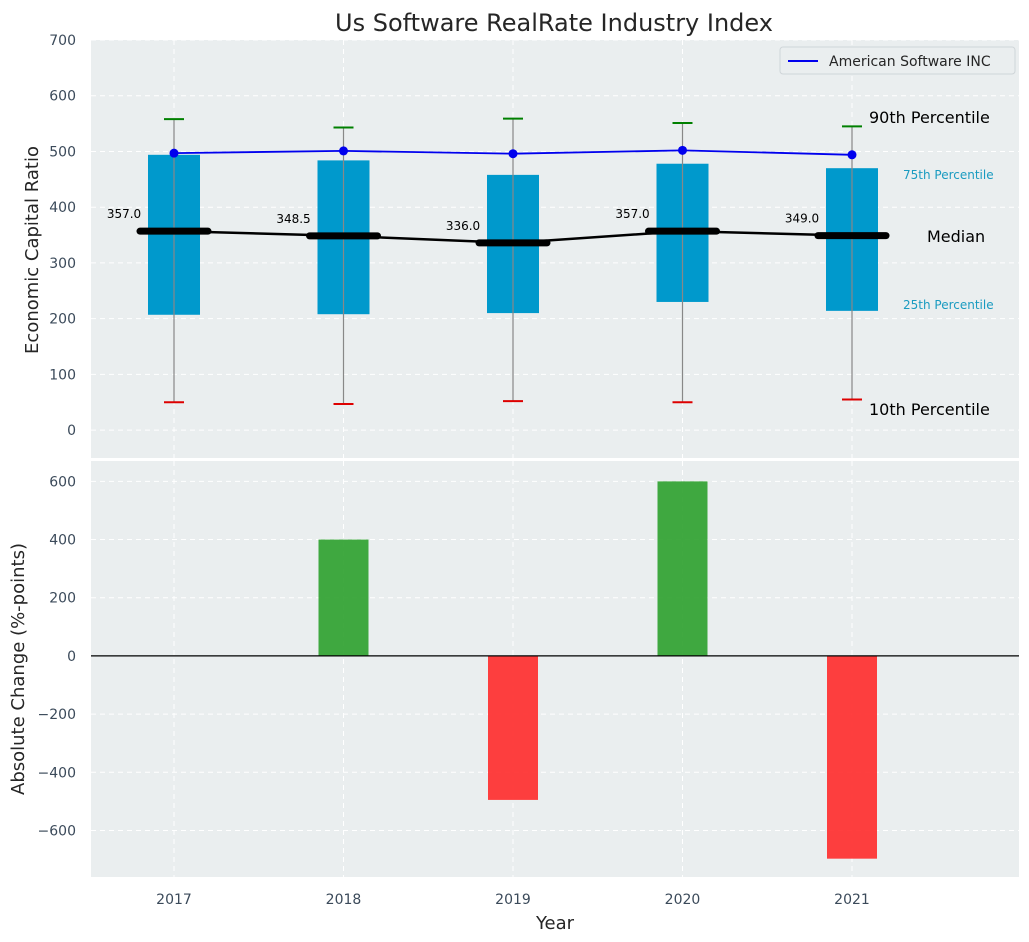 This screenshot has width=1029, height=942. I want to click on median-value-label: 349.0, so click(802, 219).